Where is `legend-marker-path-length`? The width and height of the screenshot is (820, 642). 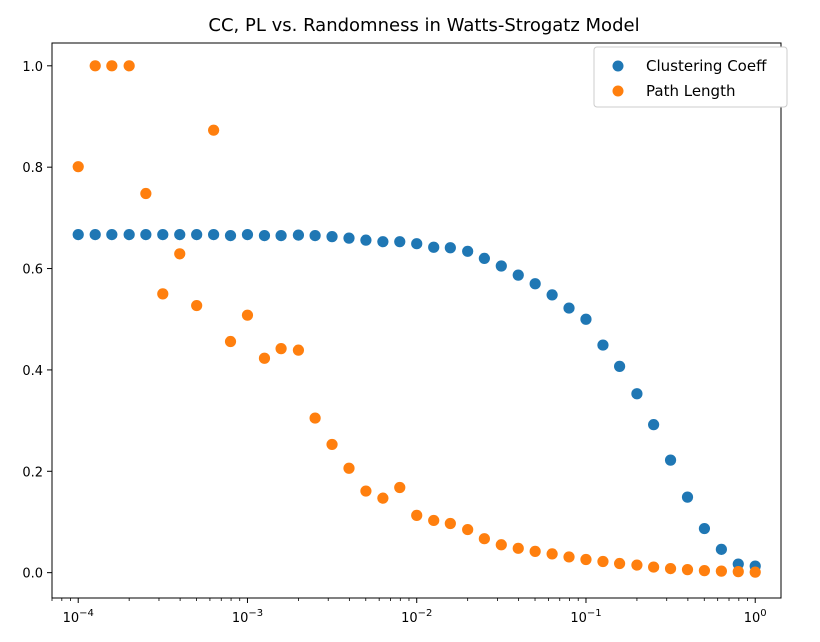
legend-marker-path-length is located at coordinates (618, 91).